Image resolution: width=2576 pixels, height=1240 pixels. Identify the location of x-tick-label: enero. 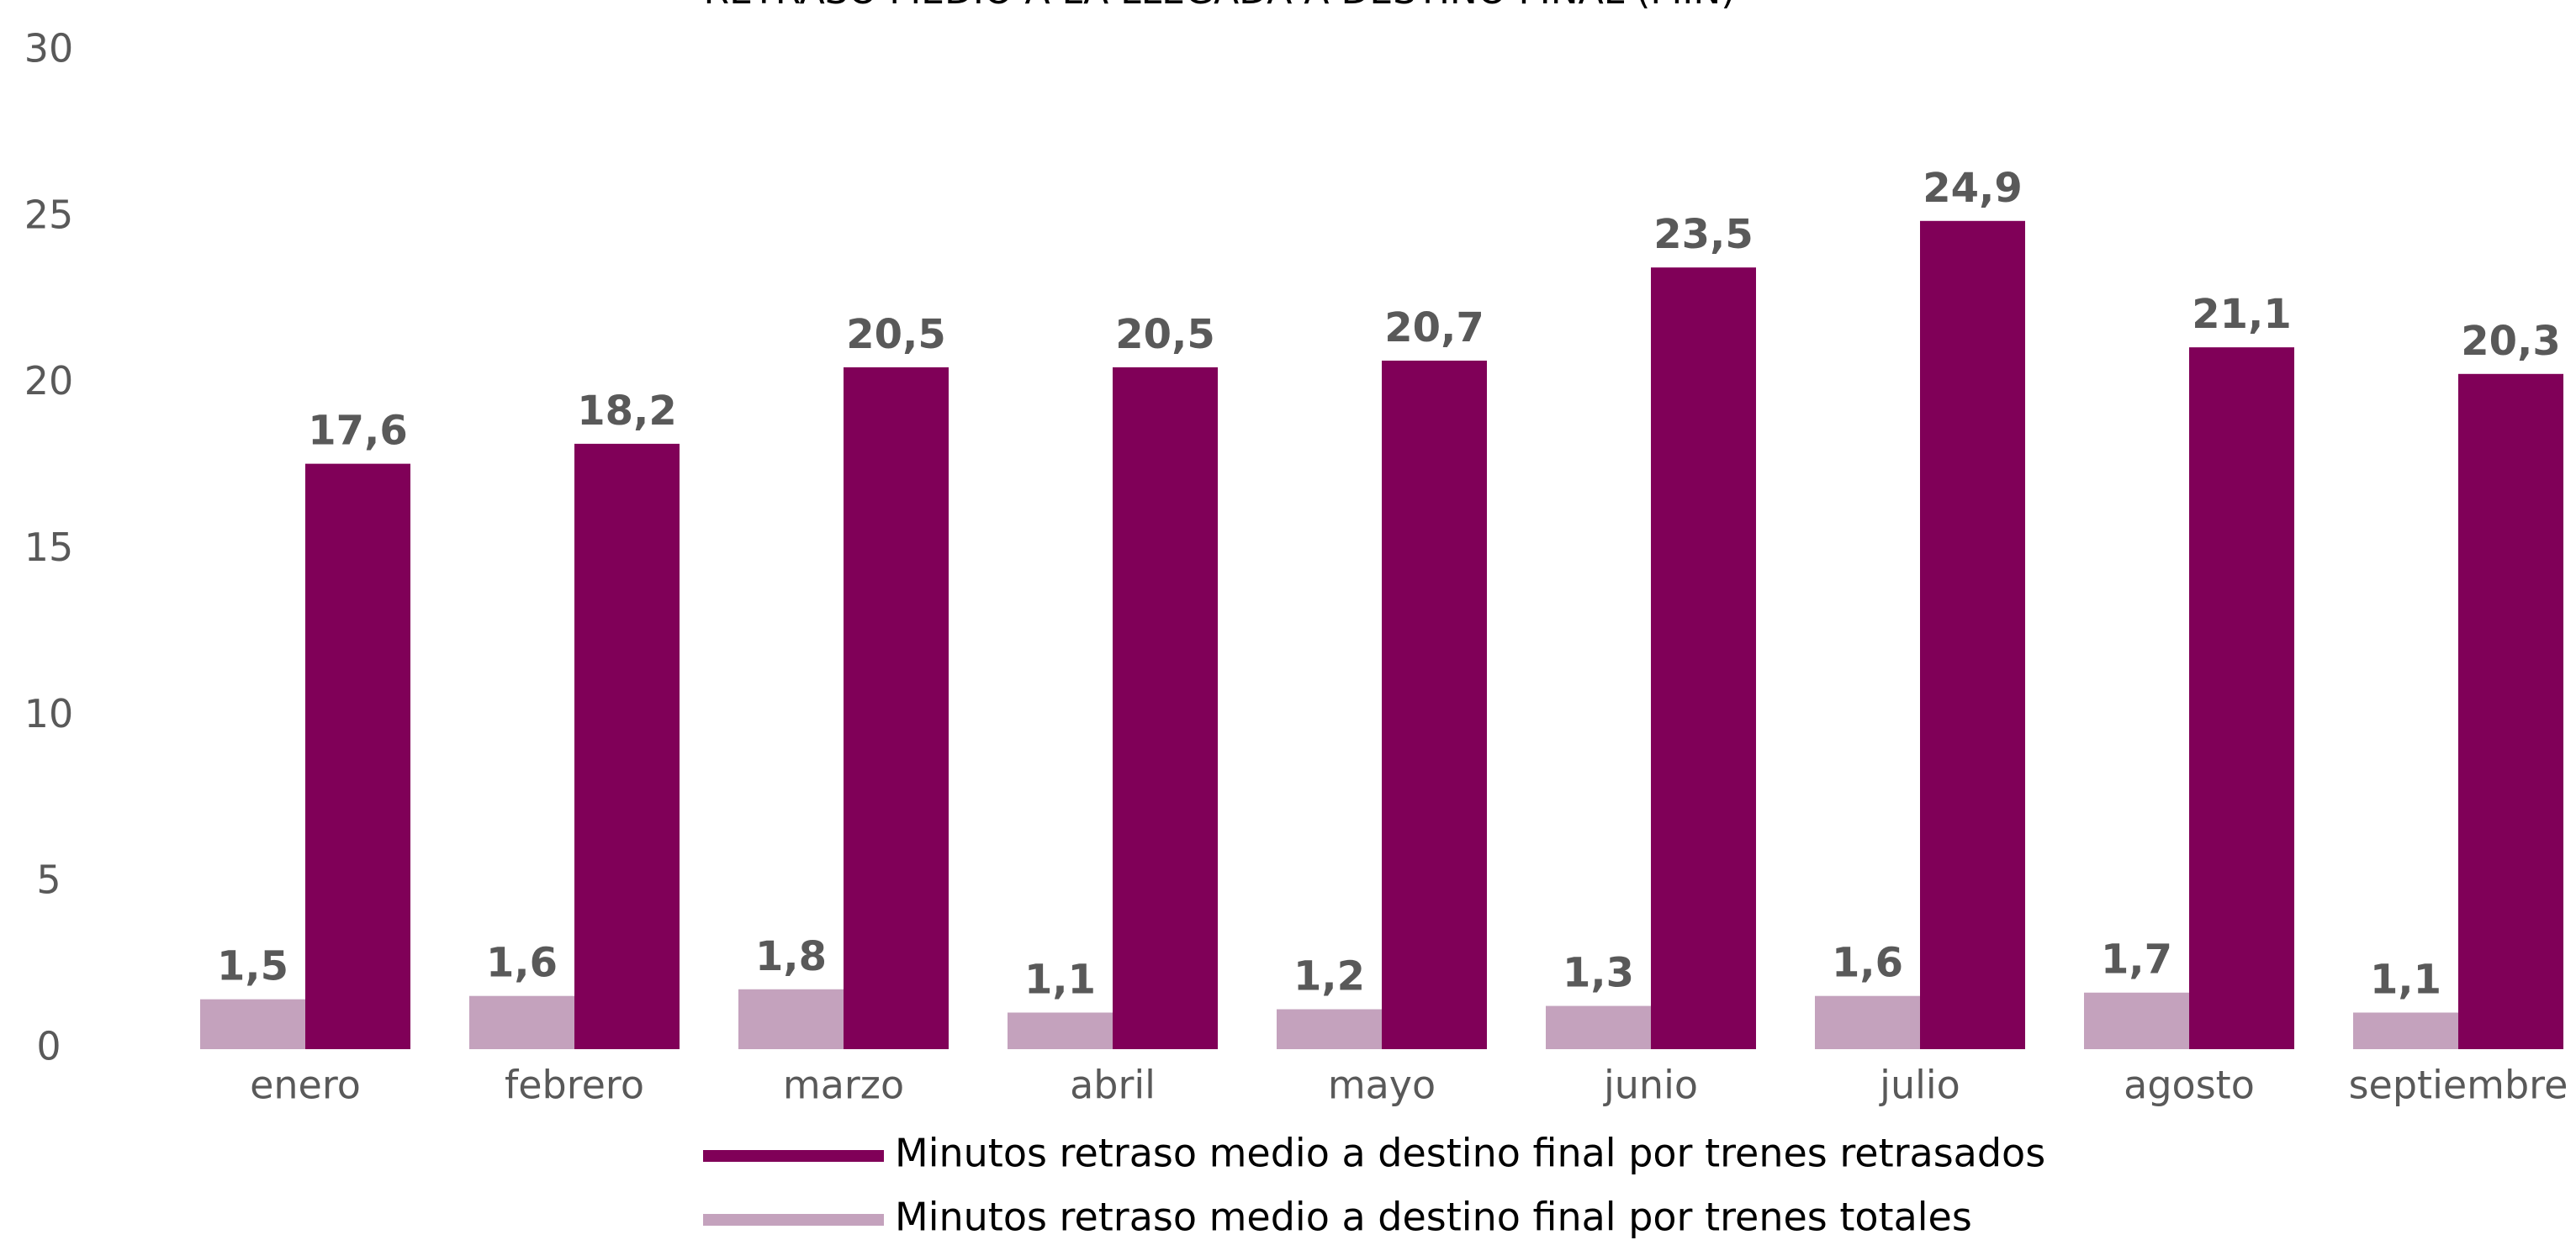
(305, 1085).